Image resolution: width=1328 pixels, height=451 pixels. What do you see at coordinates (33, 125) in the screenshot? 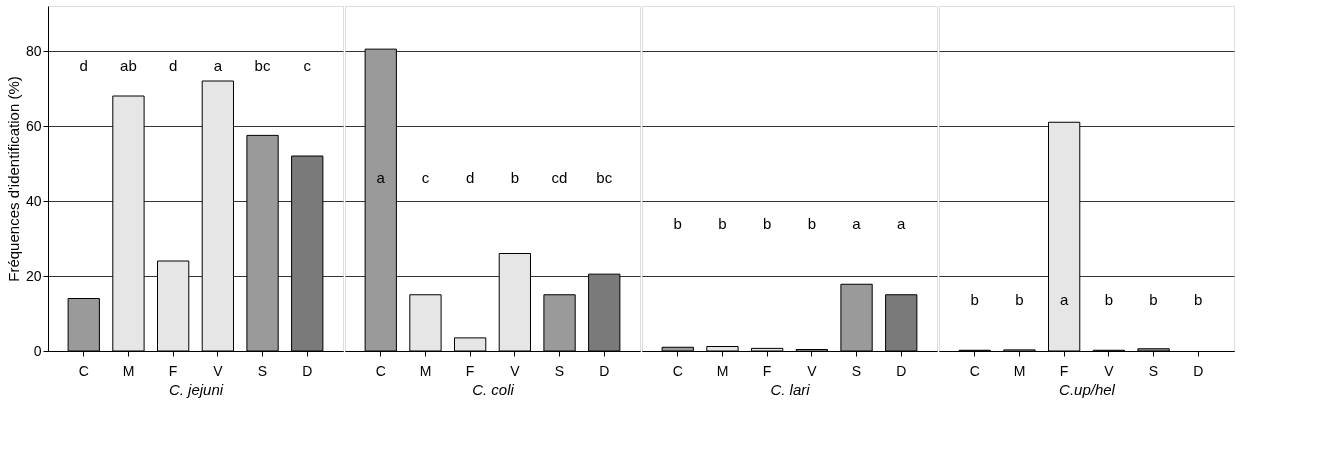
I see `y-tick-label: 60` at bounding box center [33, 125].